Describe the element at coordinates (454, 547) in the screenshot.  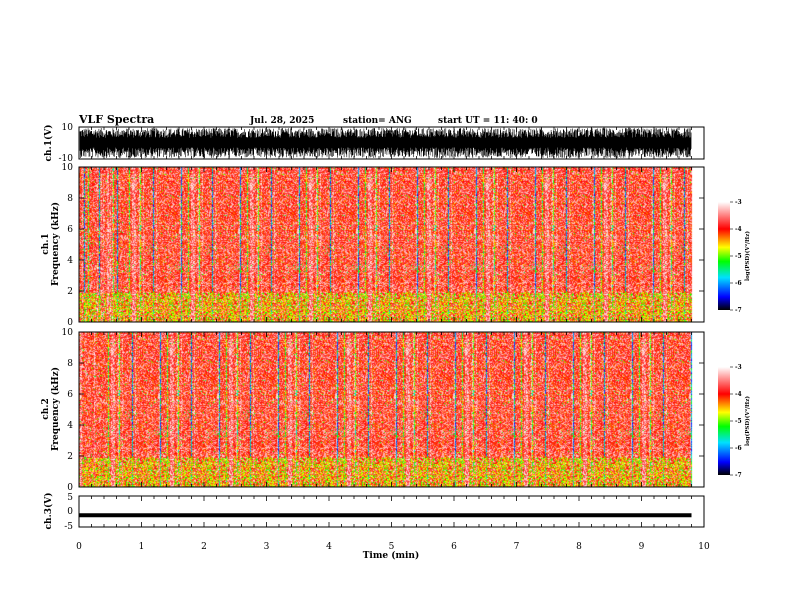
I see `time-tick-label: 6` at that location.